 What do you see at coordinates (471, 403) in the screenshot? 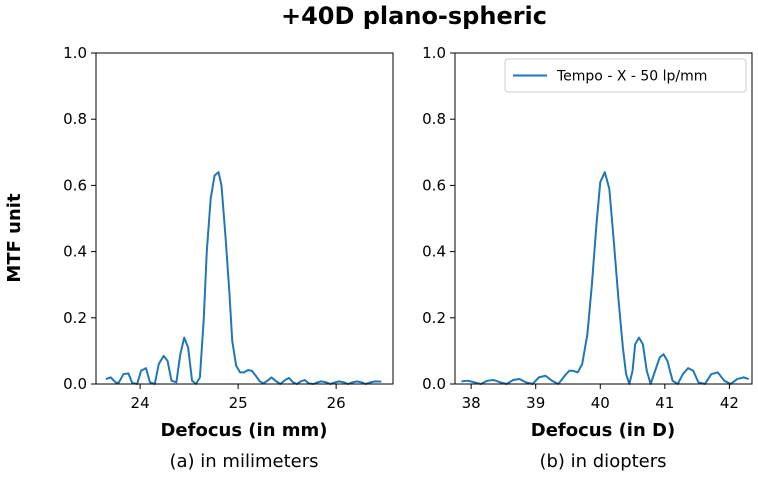
I see `panel-b-x-tick-label: 38` at bounding box center [471, 403].